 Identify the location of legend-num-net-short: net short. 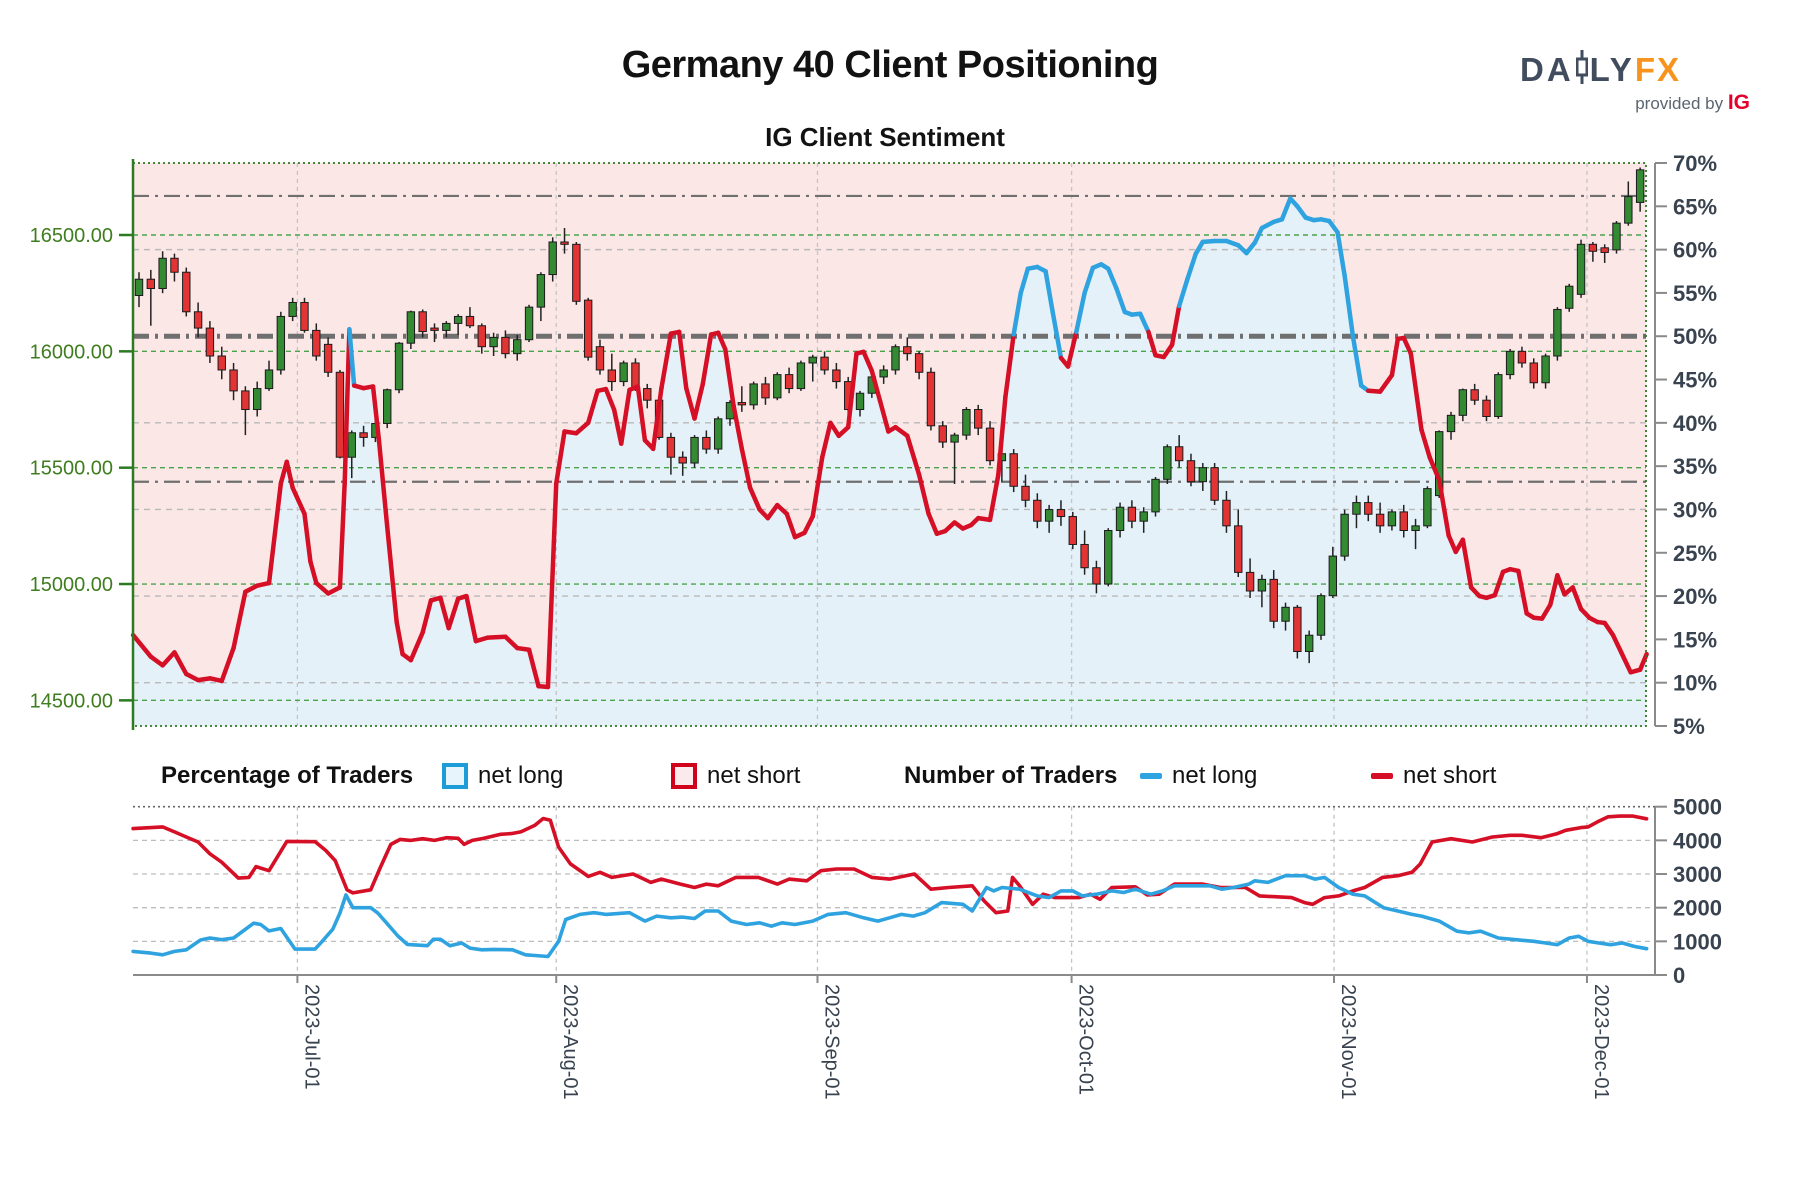
(1433, 776).